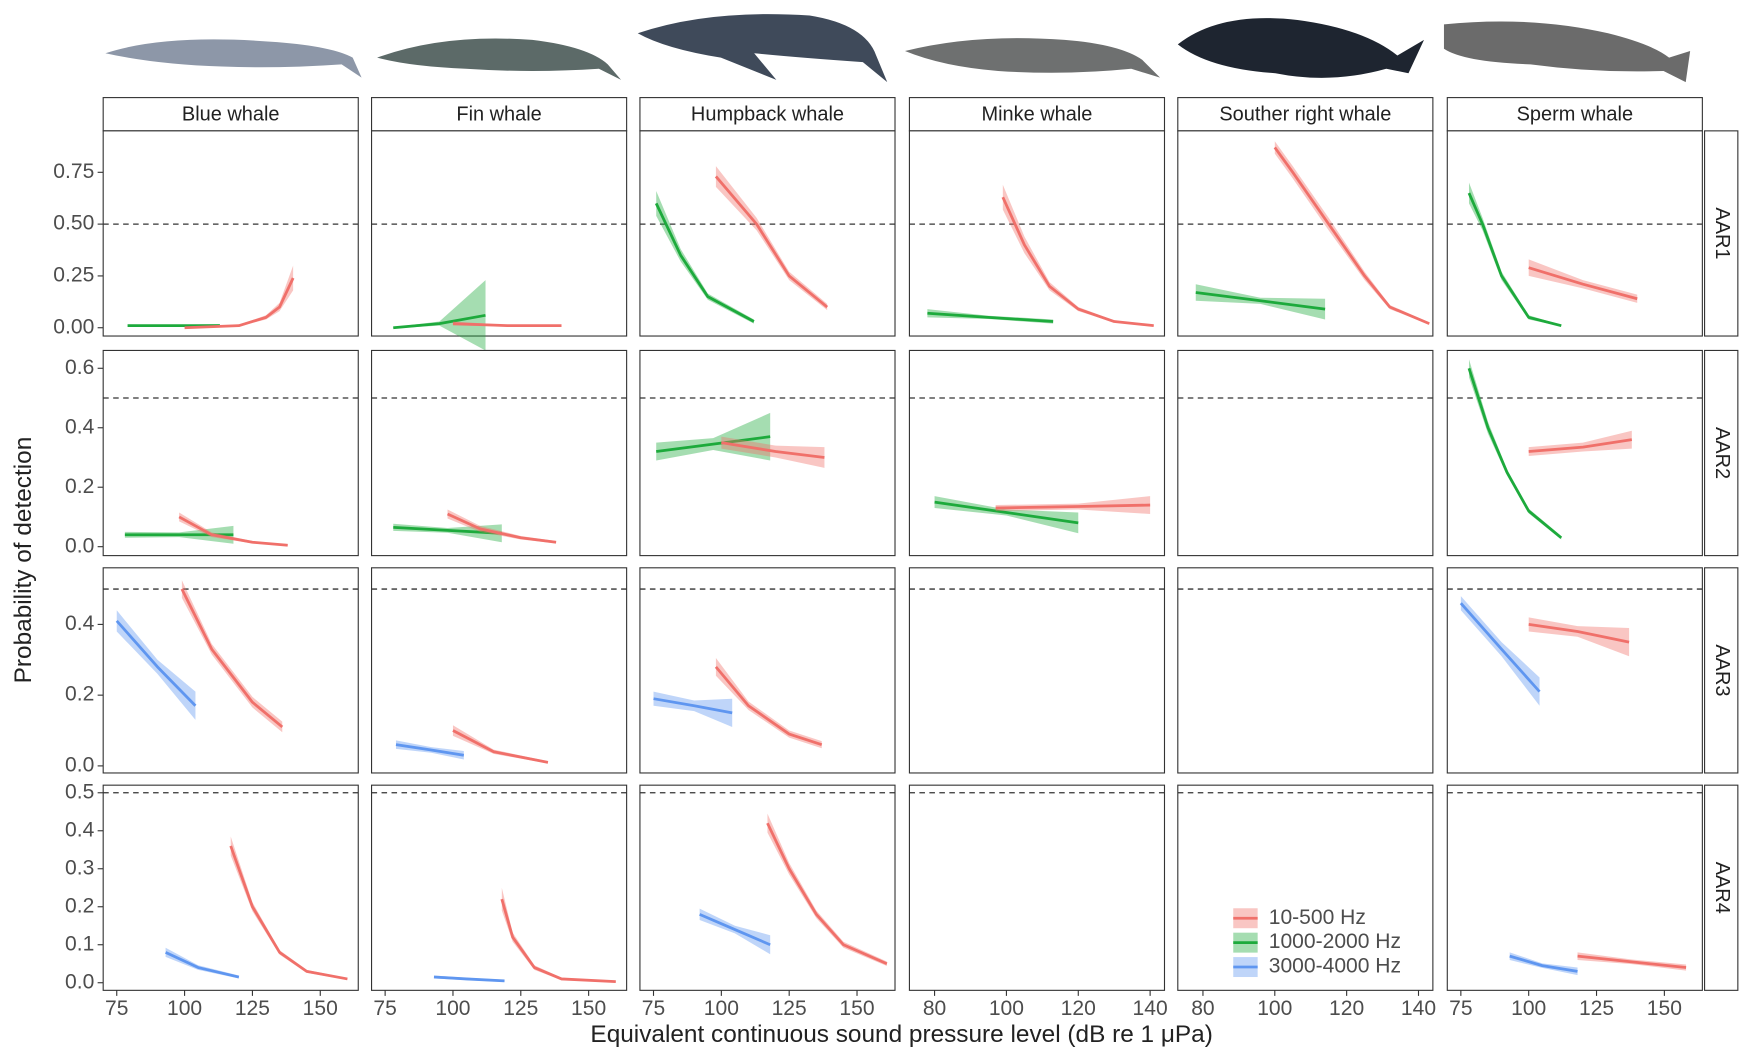 Image resolution: width=1739 pixels, height=1050 pixels. I want to click on x-tick-label: 140, so click(1418, 1008).